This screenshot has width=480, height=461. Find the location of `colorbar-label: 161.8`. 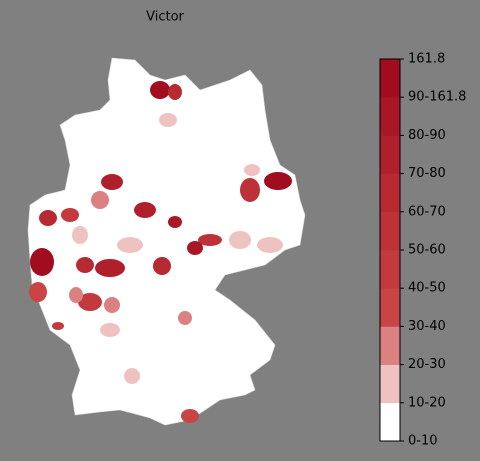

colorbar-label: 161.8 is located at coordinates (426, 59).